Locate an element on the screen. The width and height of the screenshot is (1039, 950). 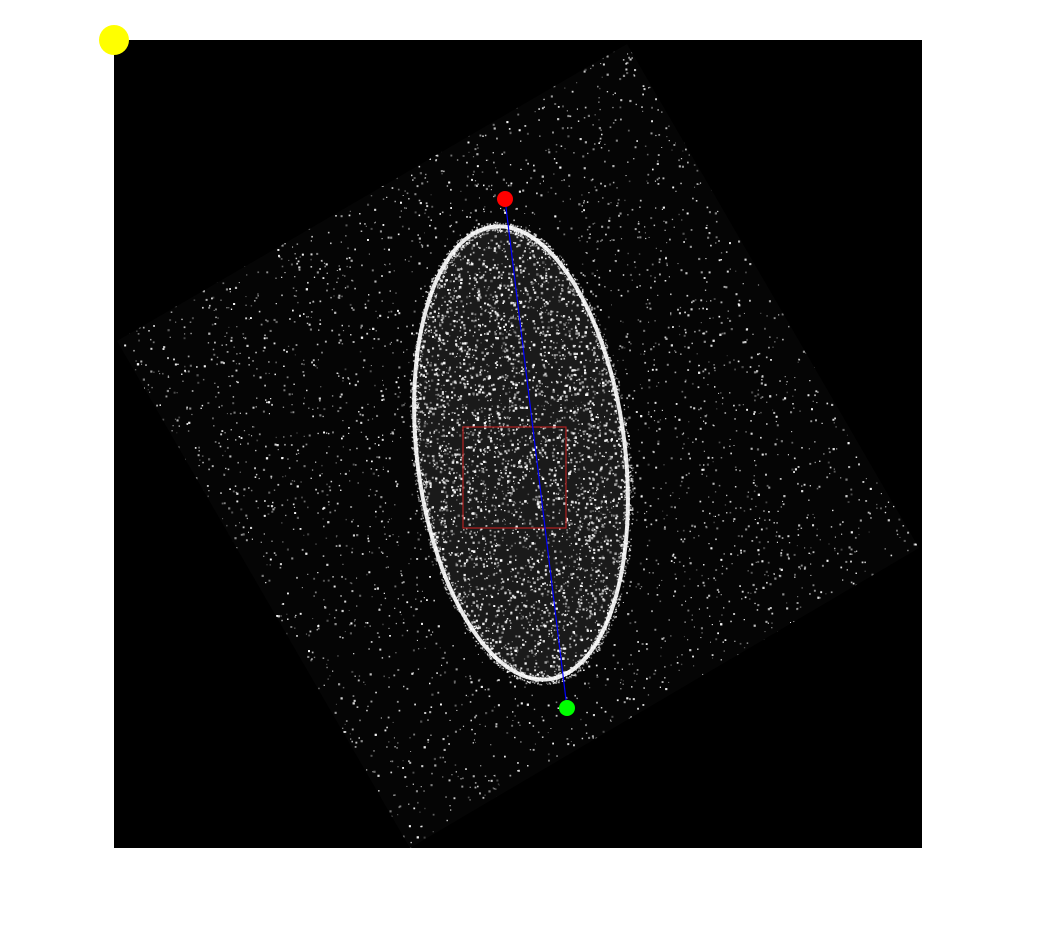
major-axis-line is located at coordinates (536, 453).